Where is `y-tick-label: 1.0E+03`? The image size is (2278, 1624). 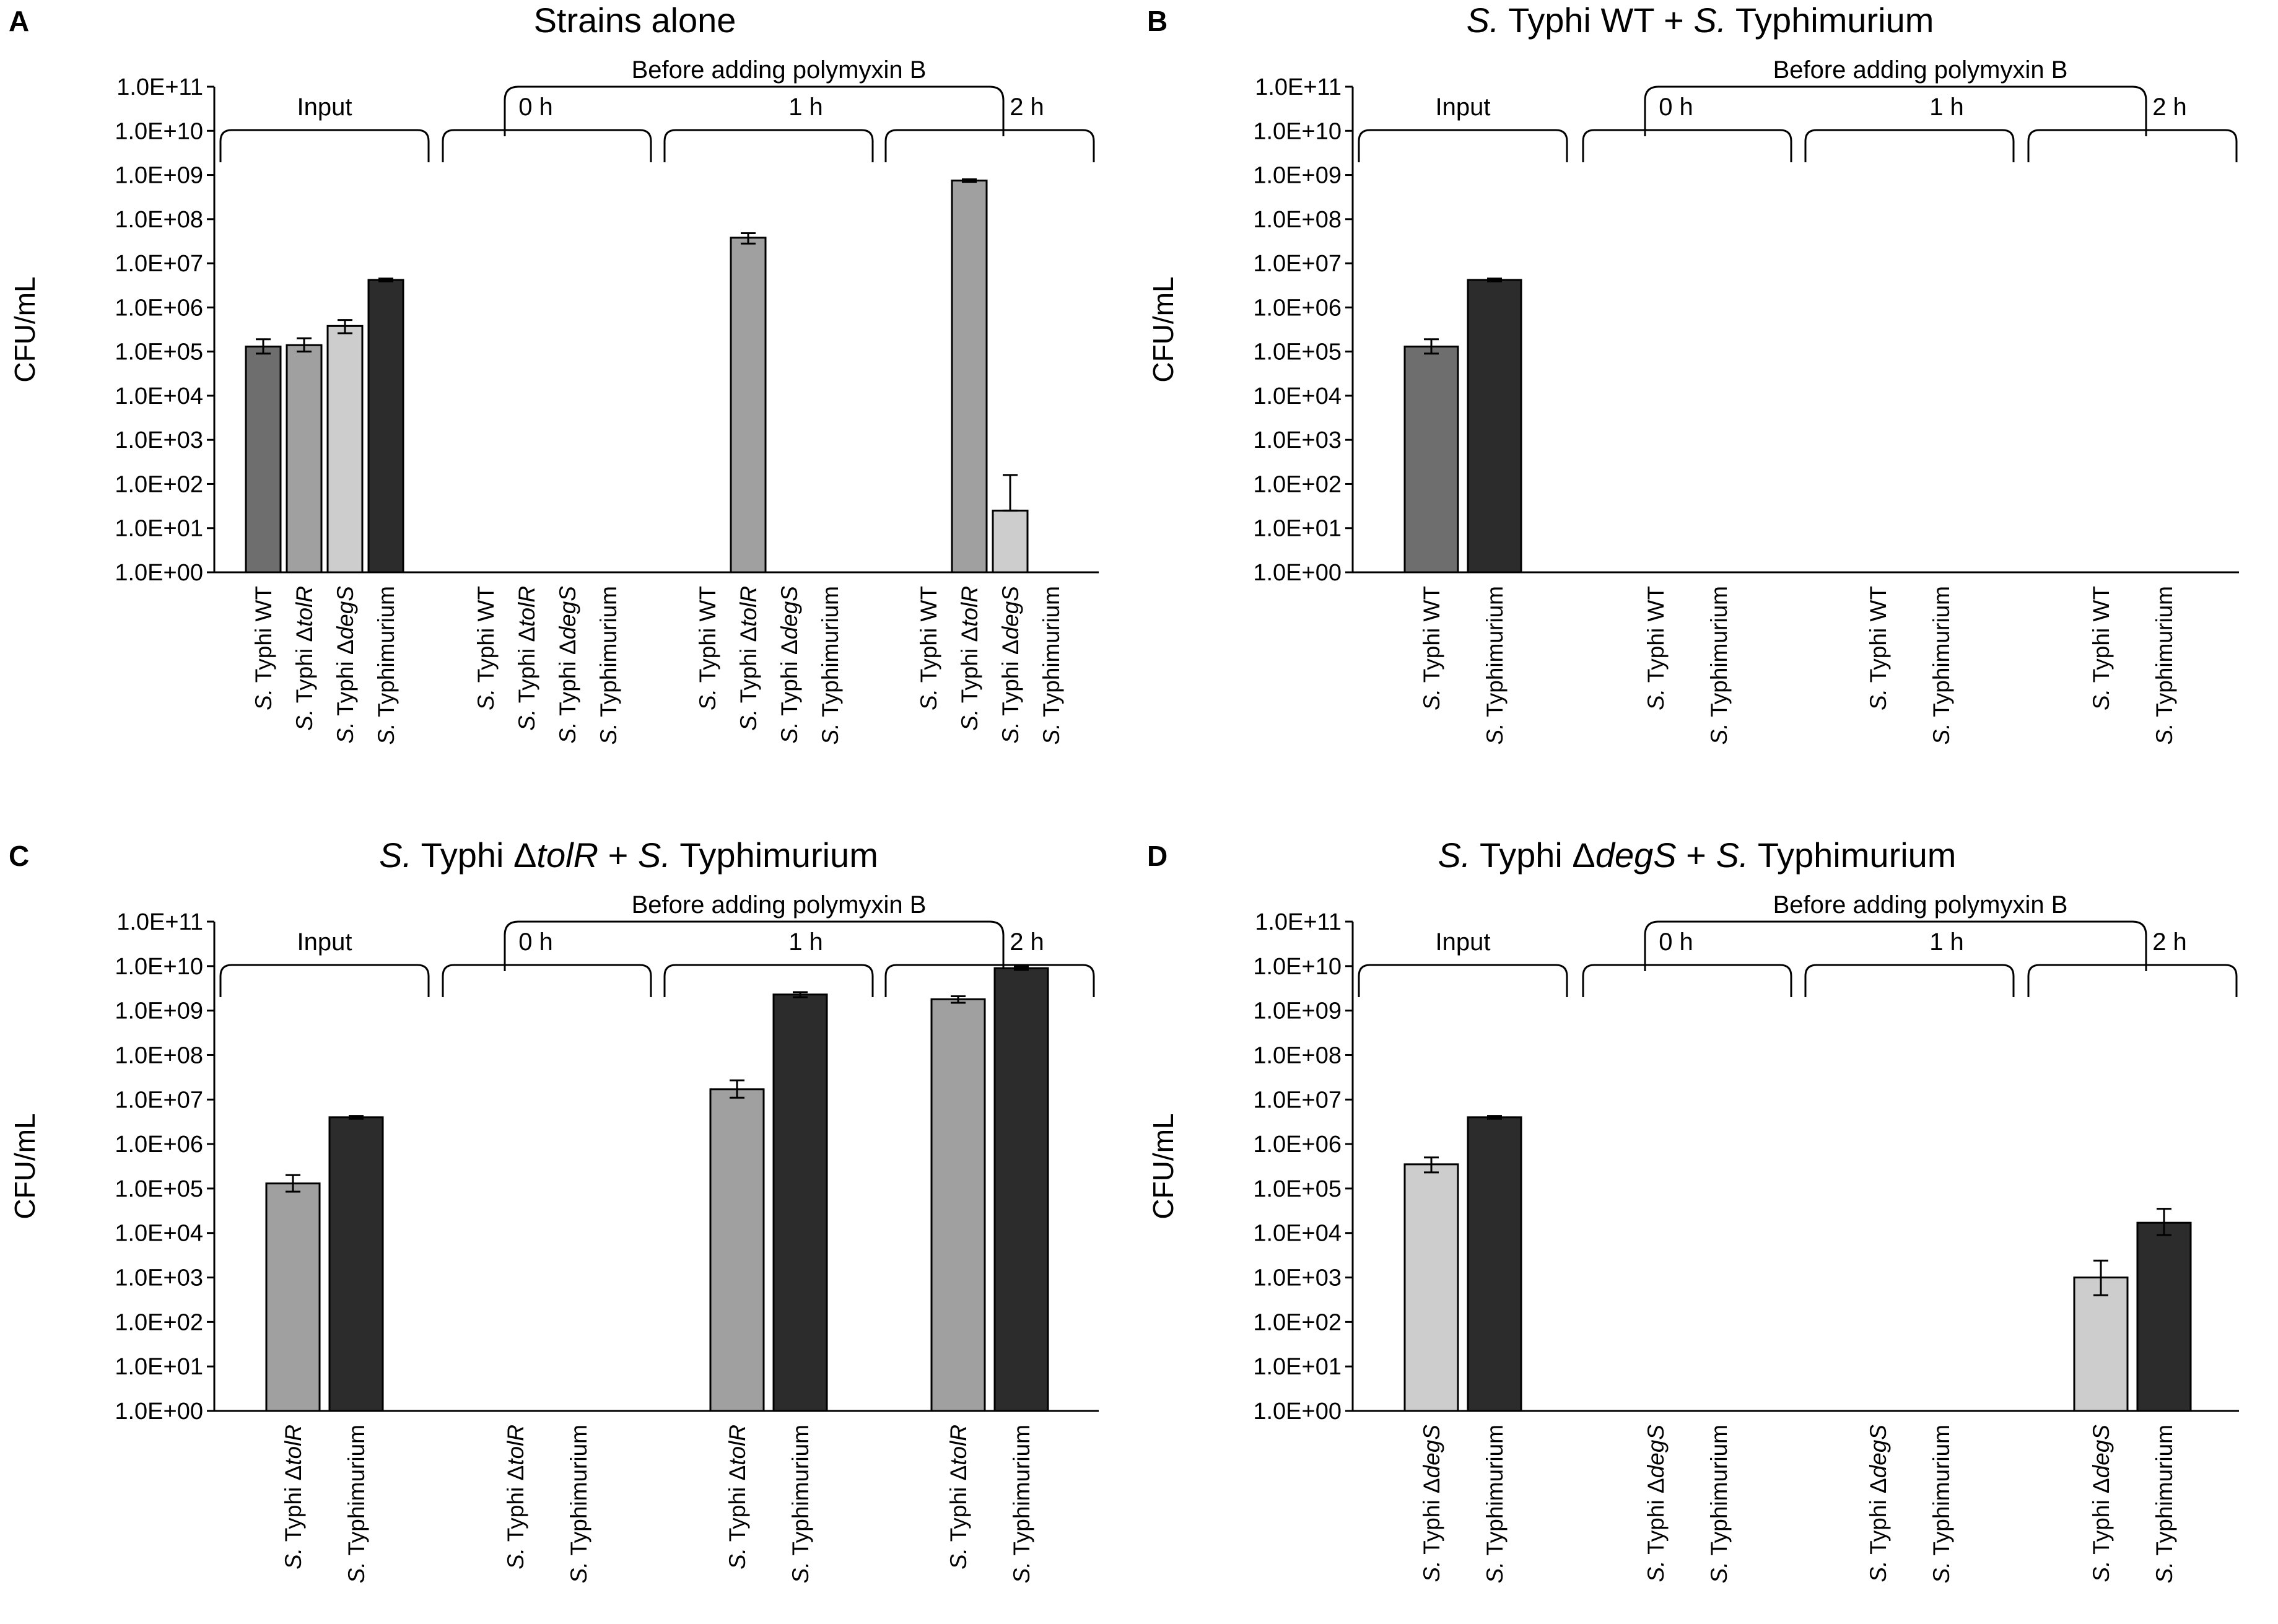
y-tick-label: 1.0E+03 is located at coordinates (1298, 1278).